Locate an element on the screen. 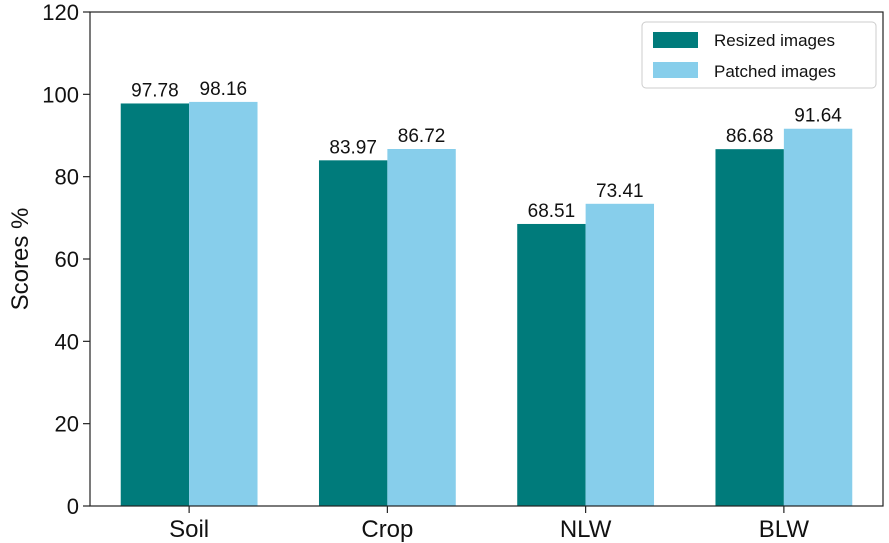 The height and width of the screenshot is (543, 889). bar-crop-resized is located at coordinates (353, 333).